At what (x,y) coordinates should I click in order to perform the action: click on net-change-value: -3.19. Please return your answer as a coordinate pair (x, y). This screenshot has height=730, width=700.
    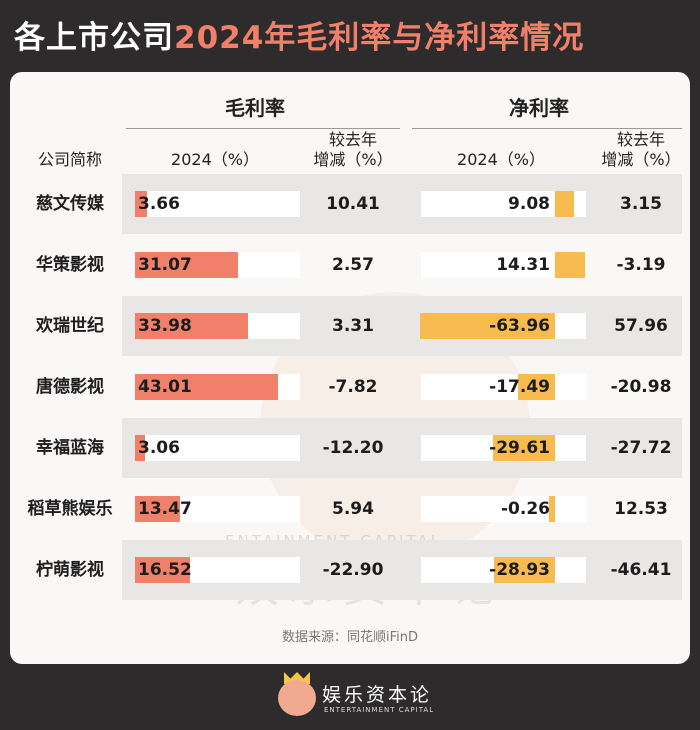
    Looking at the image, I should click on (641, 265).